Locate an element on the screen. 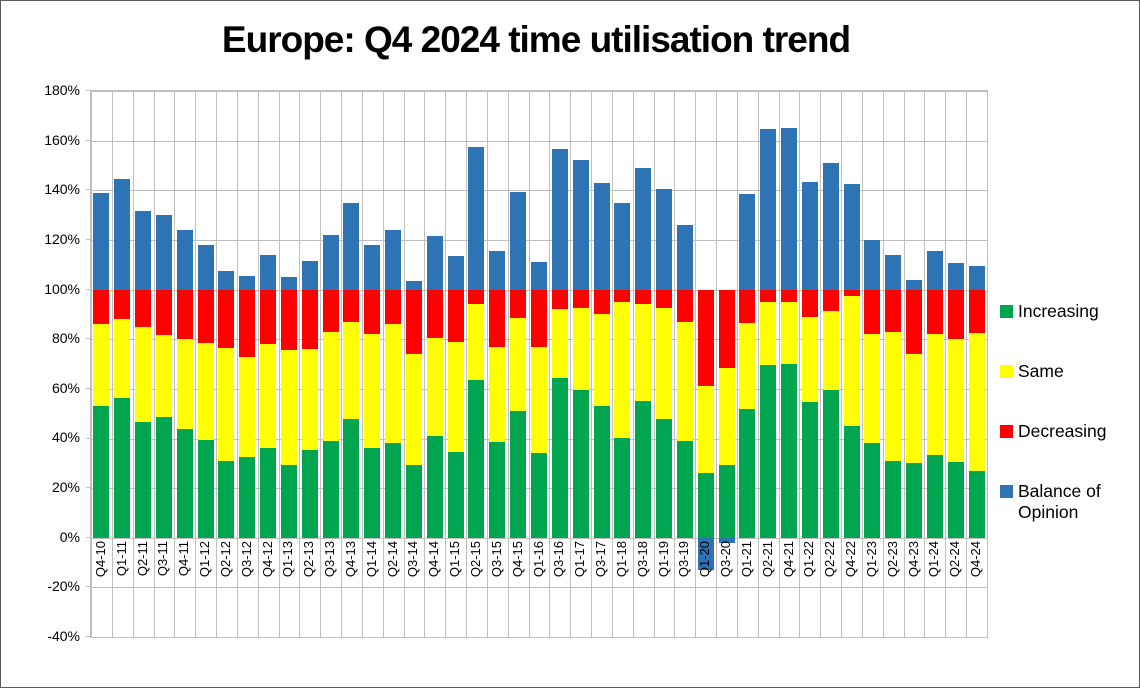  legend-label: Balance of Opinion is located at coordinates (1059, 501).